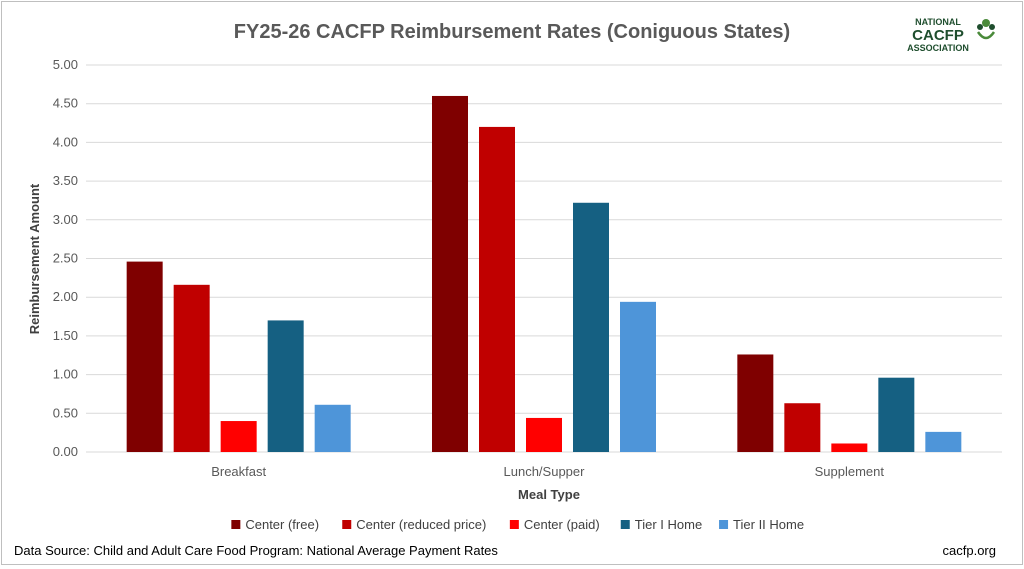  I want to click on y-tick-label: 2.50, so click(65, 258).